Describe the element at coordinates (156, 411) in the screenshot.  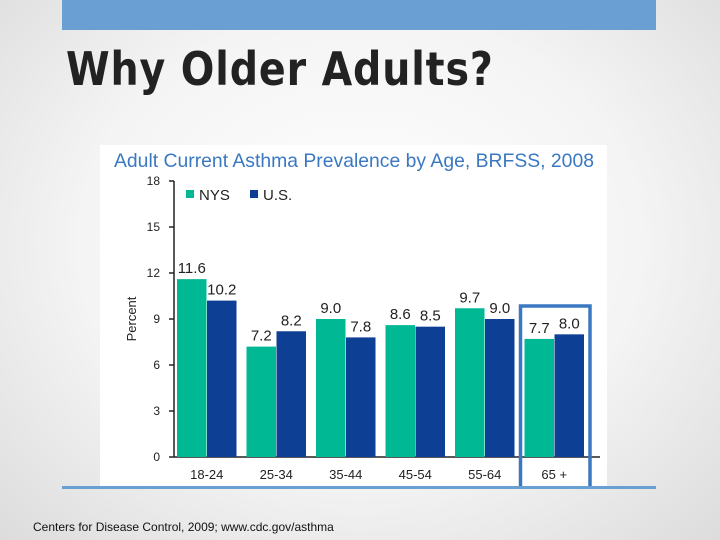
I see `y-tick-label: 3` at that location.